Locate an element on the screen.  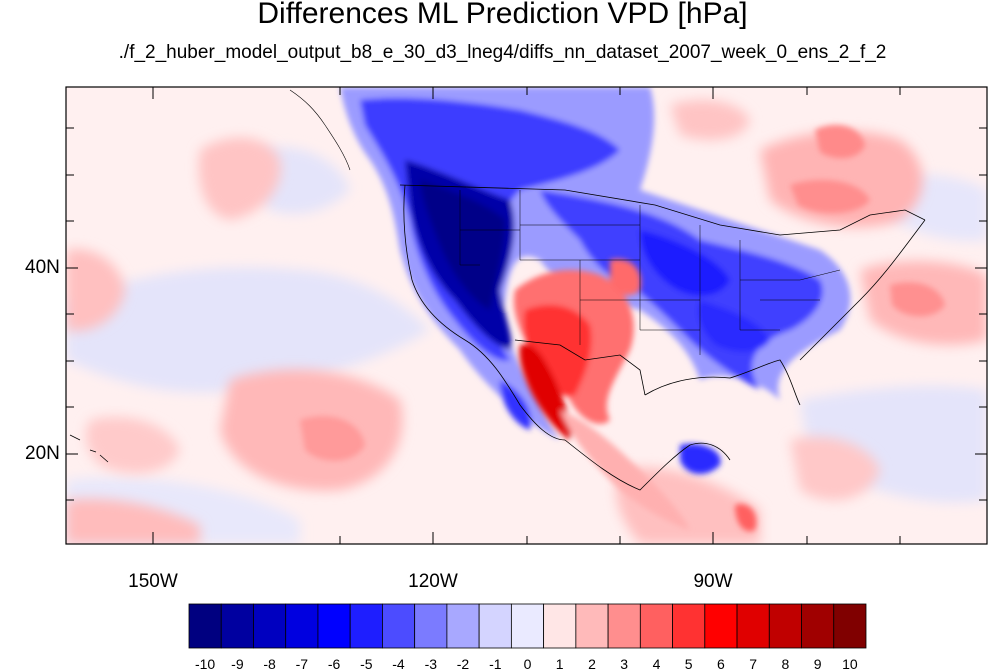
colorbar-tick-label: -1 is located at coordinates (495, 664).